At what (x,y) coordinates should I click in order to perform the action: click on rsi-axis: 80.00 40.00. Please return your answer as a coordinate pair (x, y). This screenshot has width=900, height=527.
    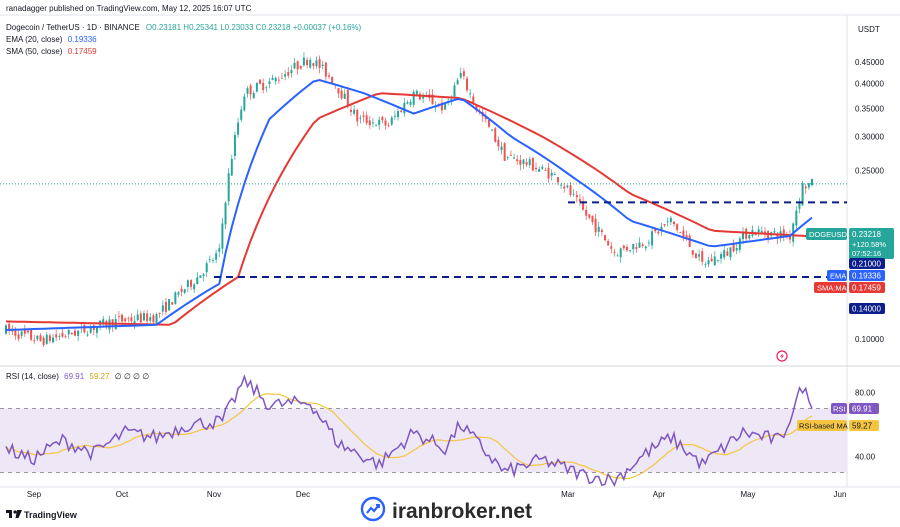
    Looking at the image, I should click on (865, 425).